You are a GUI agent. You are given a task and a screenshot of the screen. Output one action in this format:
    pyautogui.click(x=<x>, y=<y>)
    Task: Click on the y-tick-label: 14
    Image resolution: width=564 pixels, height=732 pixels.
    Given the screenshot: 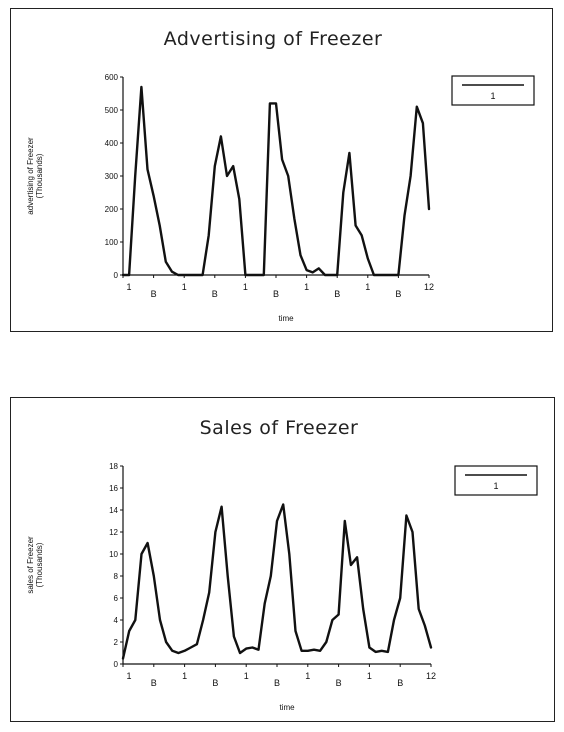 What is the action you would take?
    pyautogui.click(x=113, y=510)
    